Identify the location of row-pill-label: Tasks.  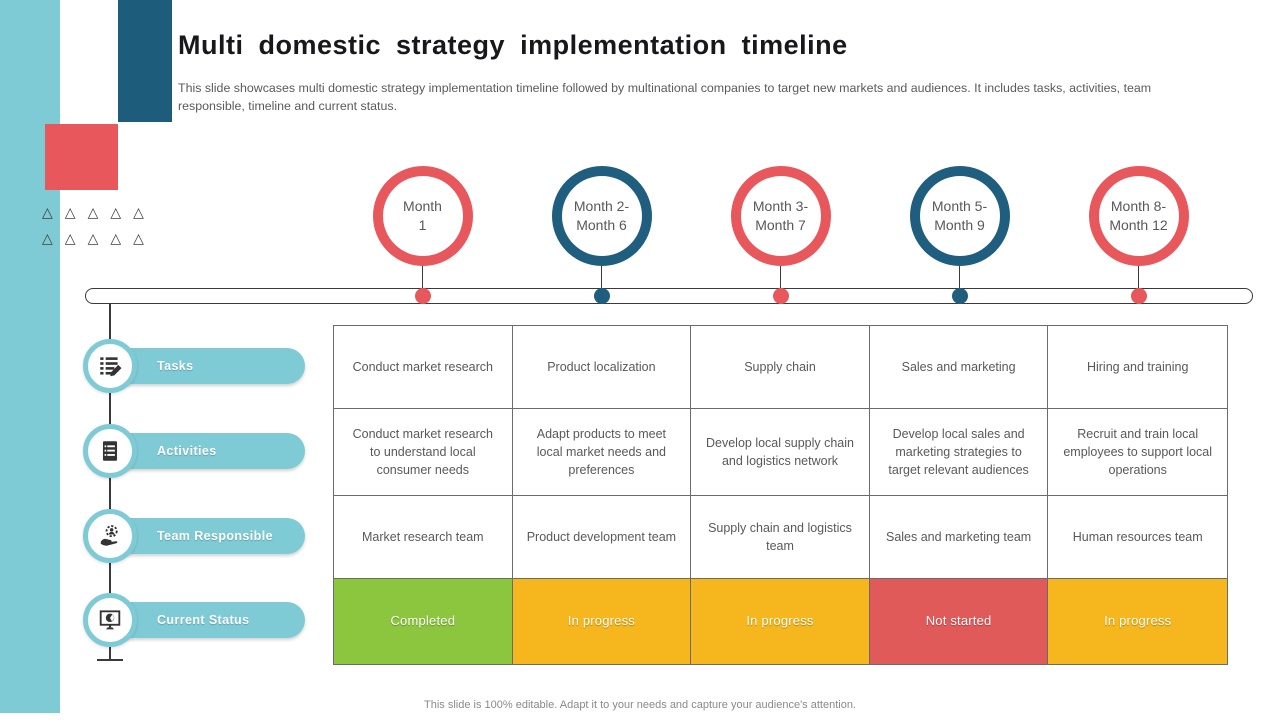
(175, 366).